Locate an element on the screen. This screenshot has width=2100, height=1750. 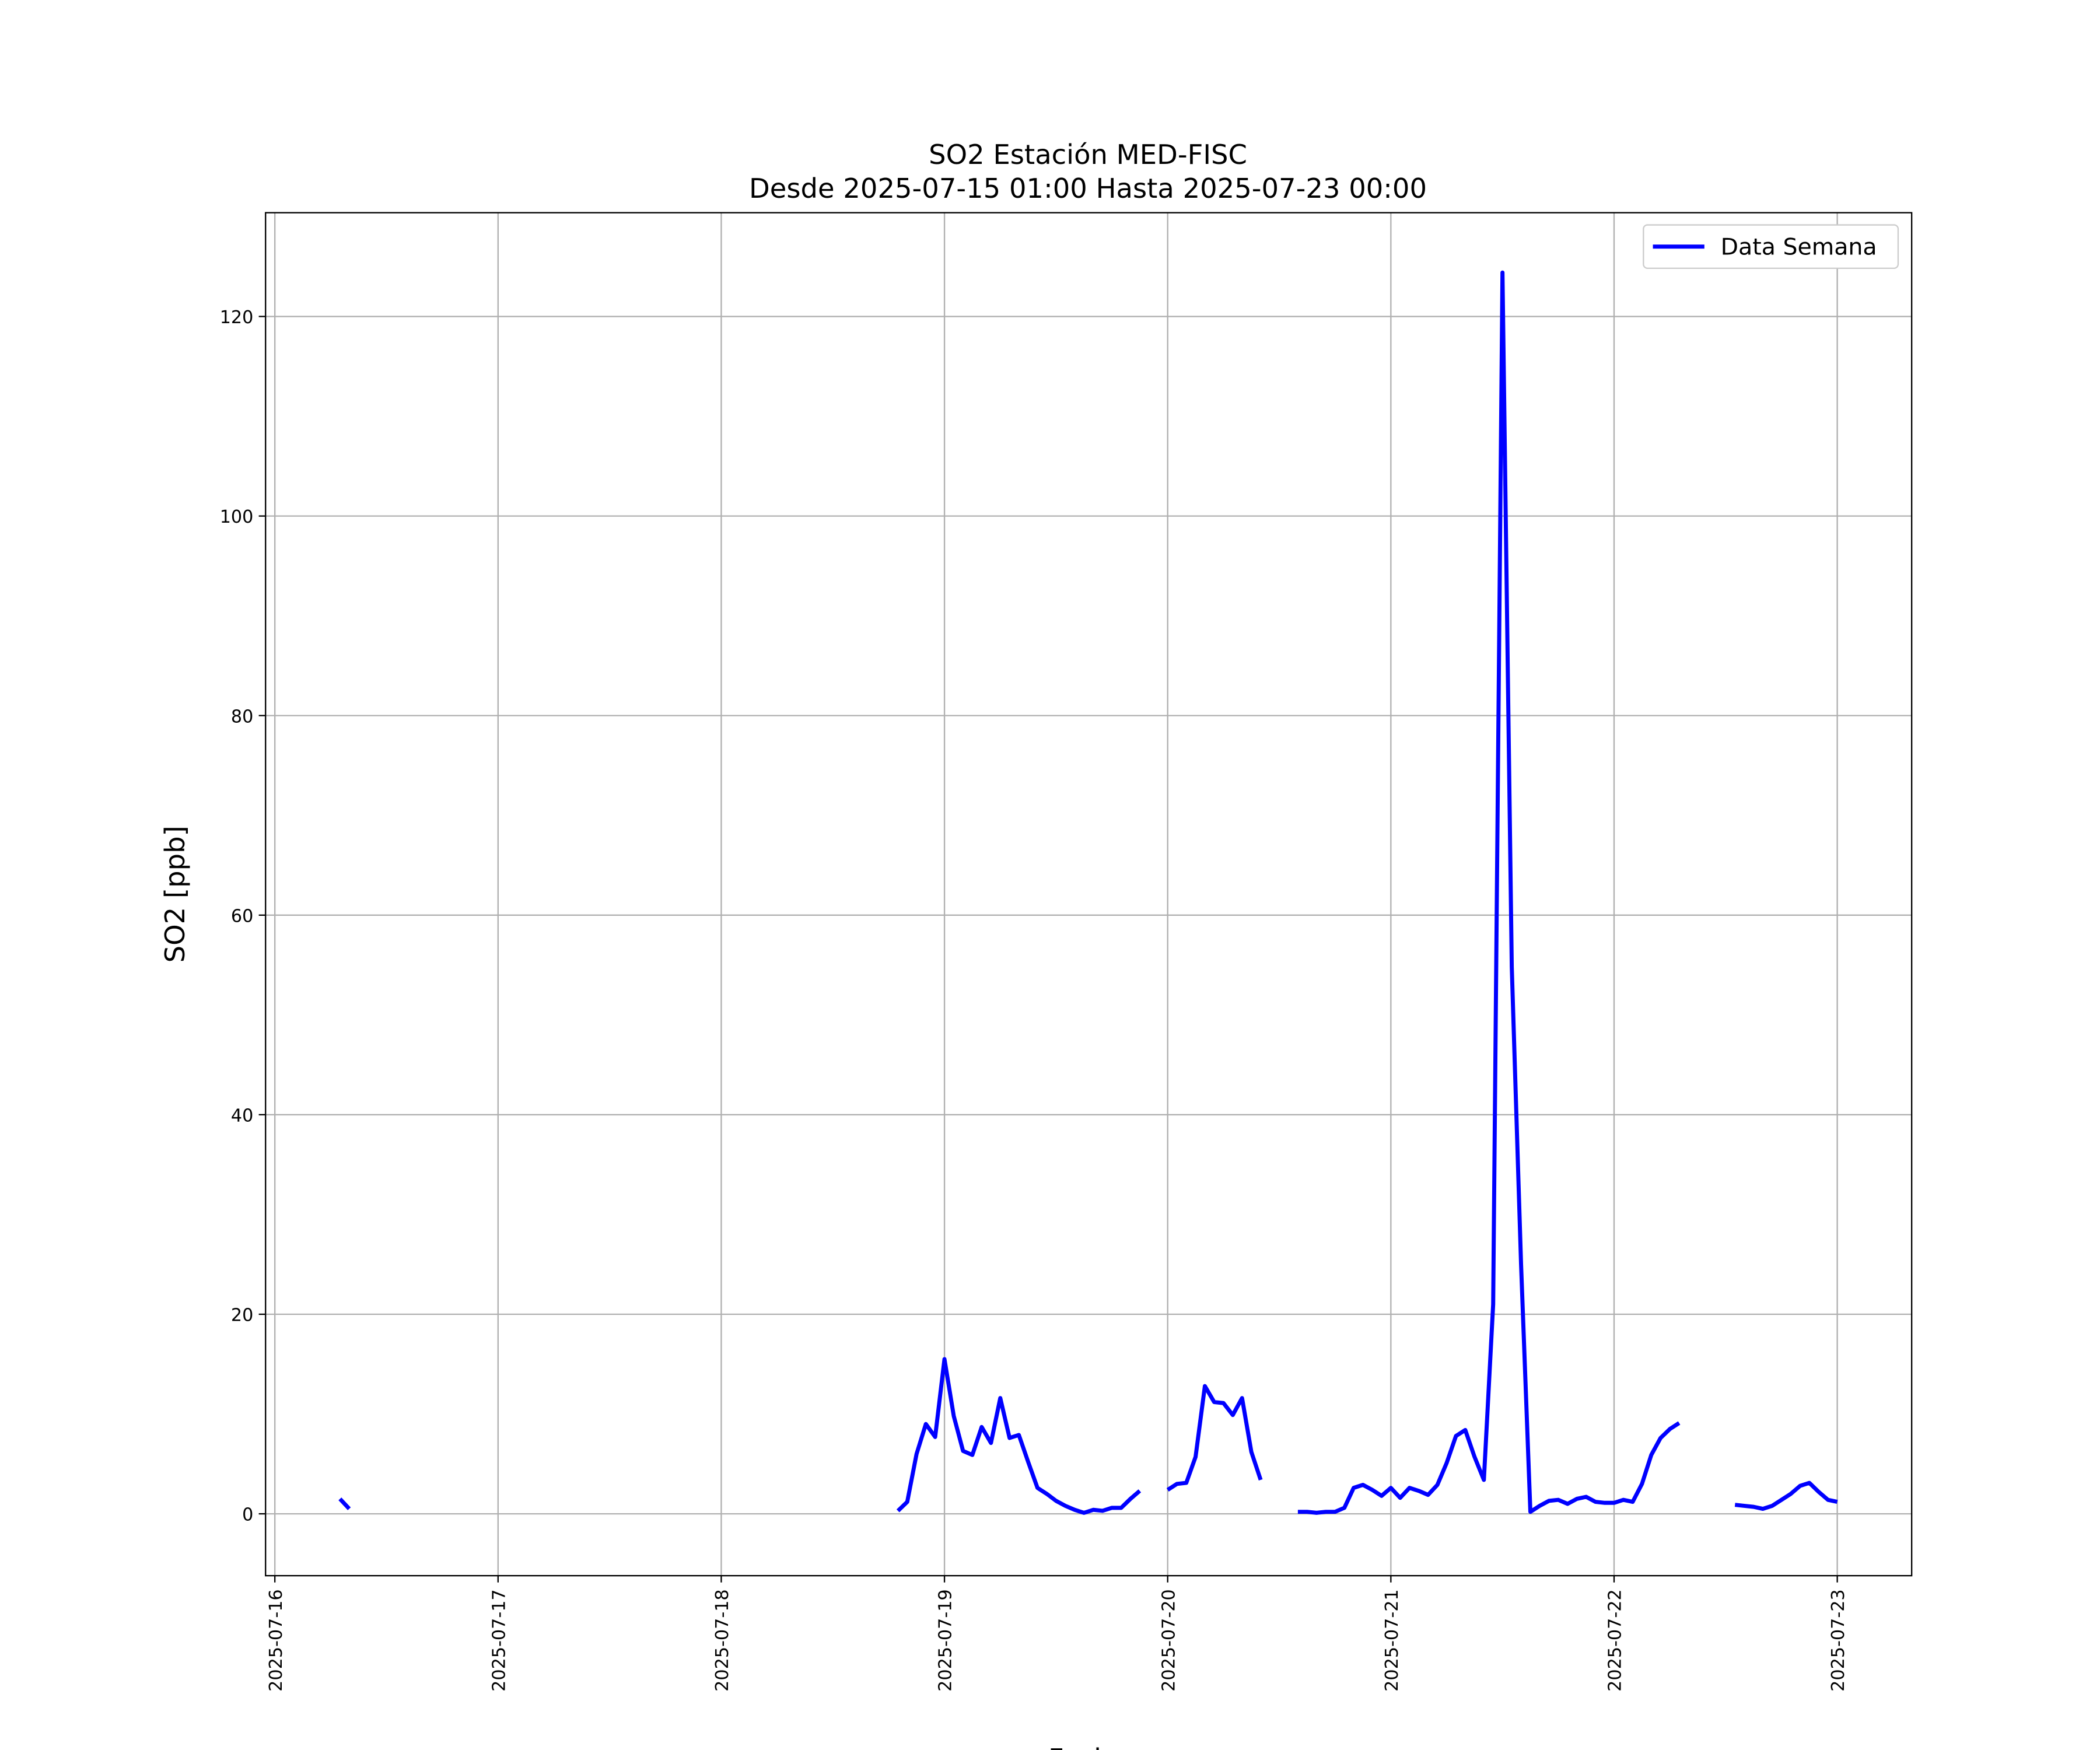
y-tick-label: 100 is located at coordinates (237, 517).